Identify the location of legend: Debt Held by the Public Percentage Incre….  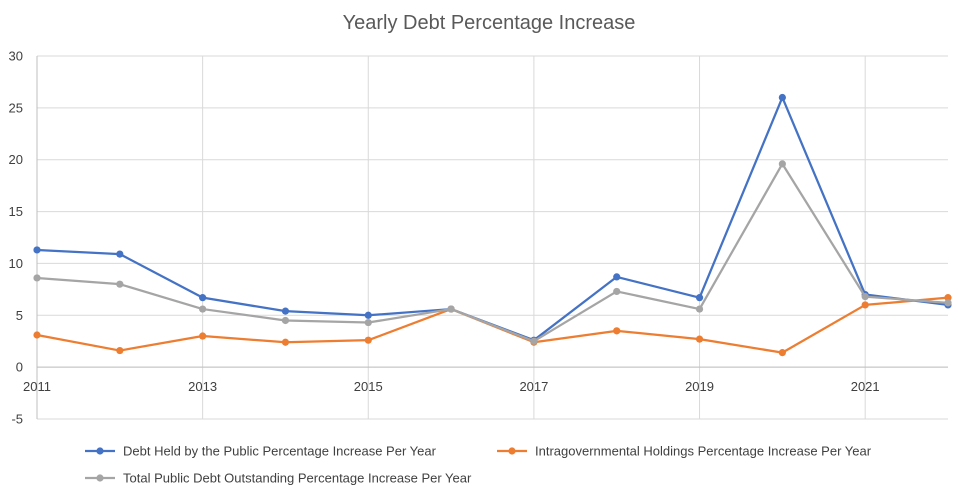
(478, 465).